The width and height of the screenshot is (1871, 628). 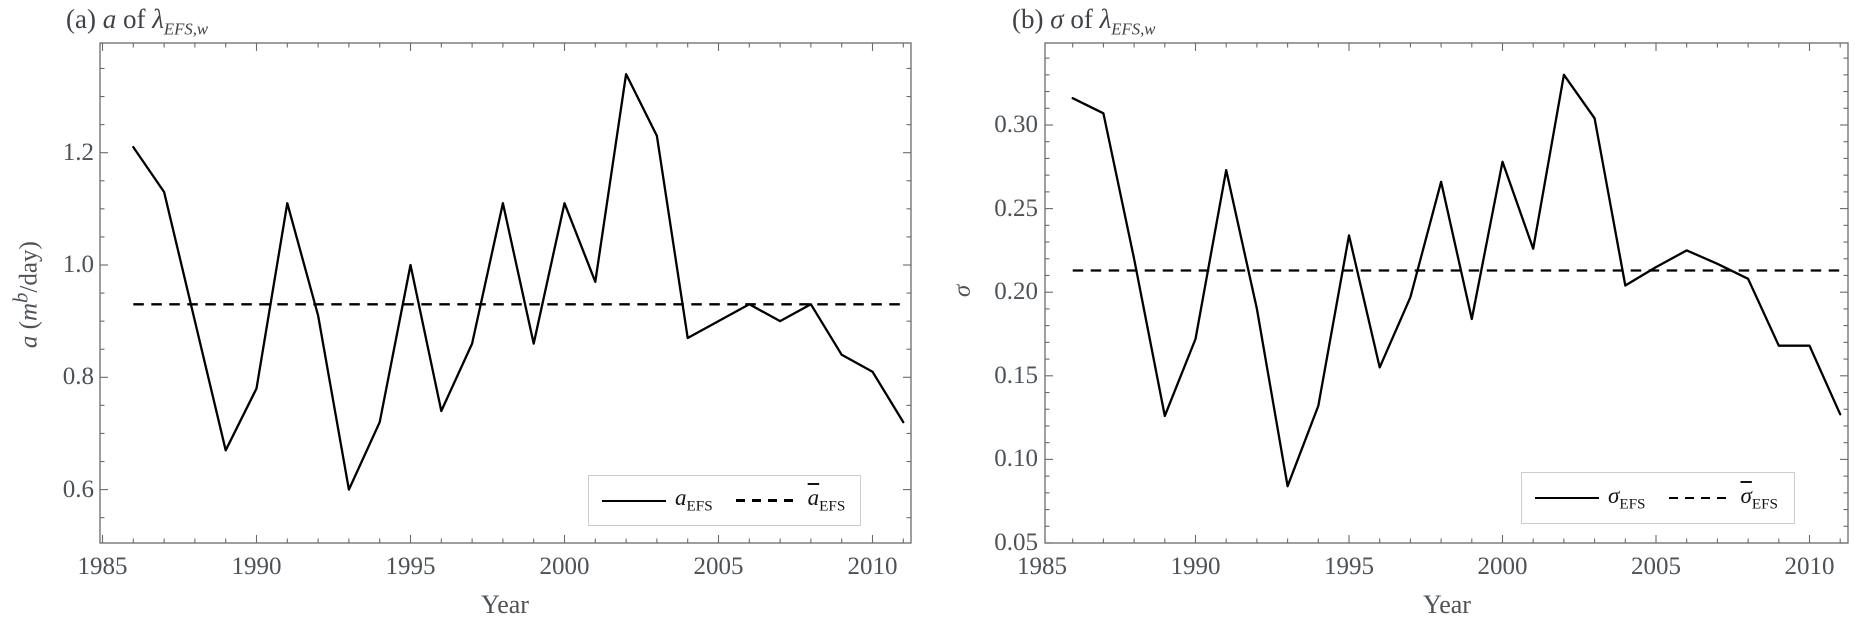 I want to click on panel-a-title-var: a, so click(x=109, y=19).